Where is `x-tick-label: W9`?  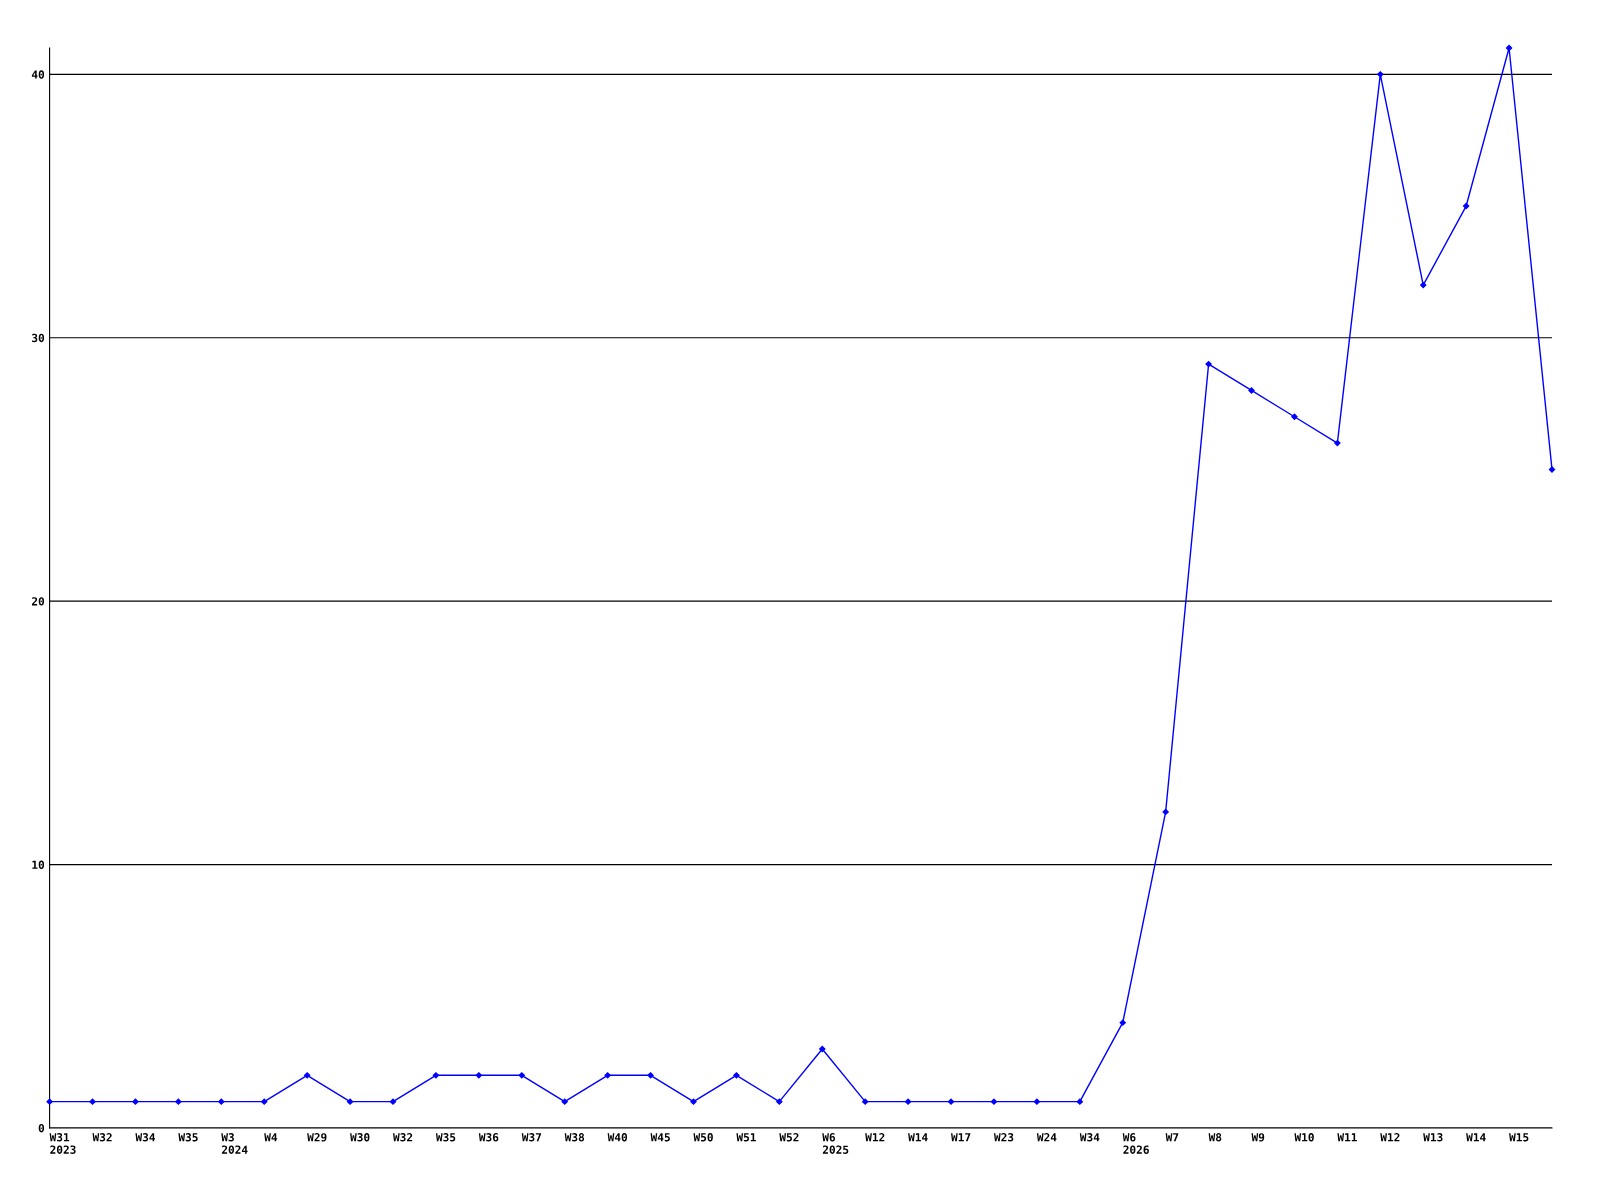 x-tick-label: W9 is located at coordinates (1258, 1137).